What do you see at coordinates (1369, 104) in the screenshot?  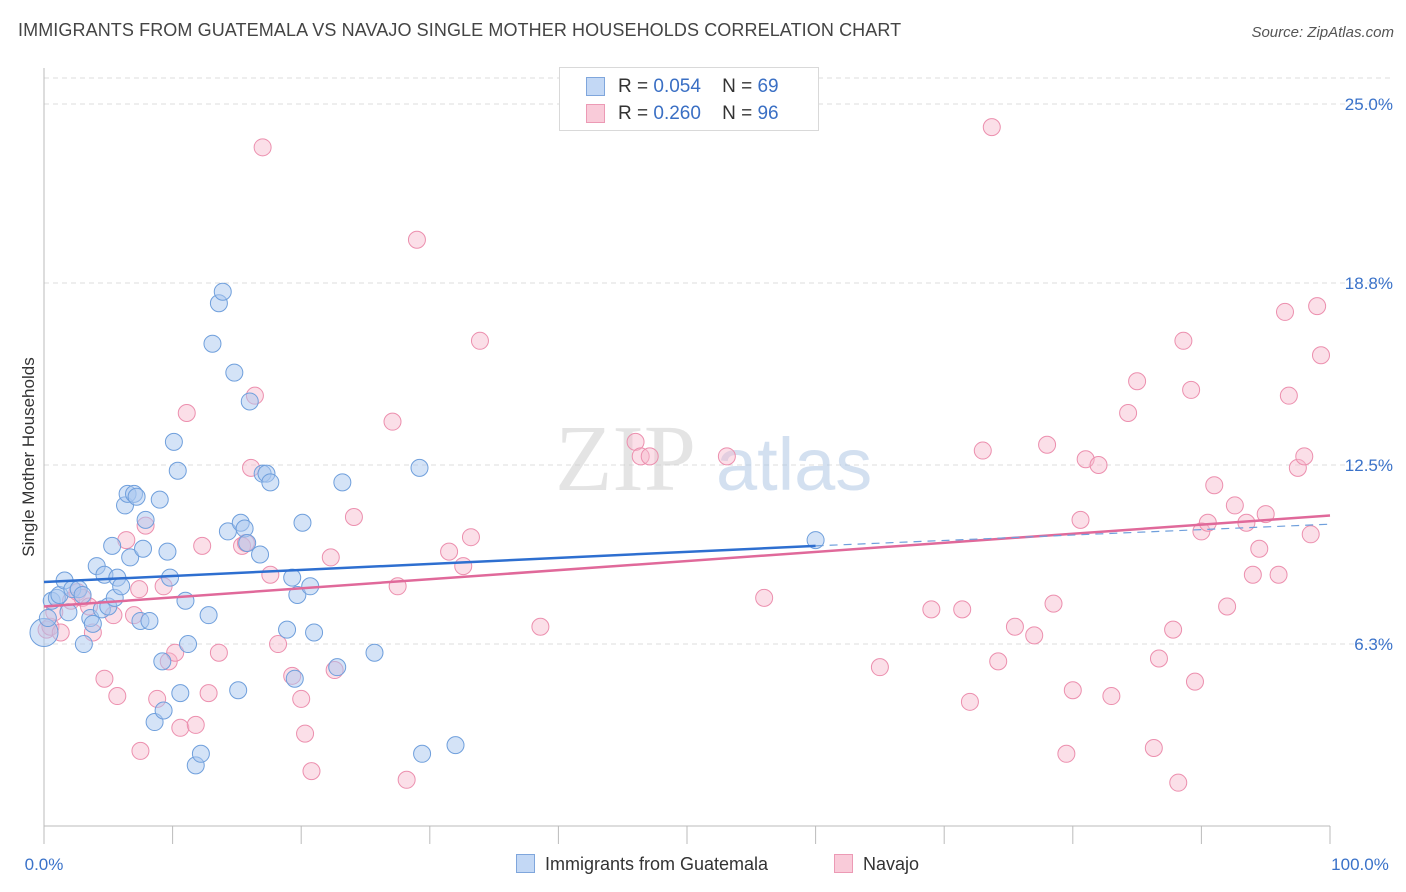 I see `y-tick-label: 25.0%` at bounding box center [1369, 104].